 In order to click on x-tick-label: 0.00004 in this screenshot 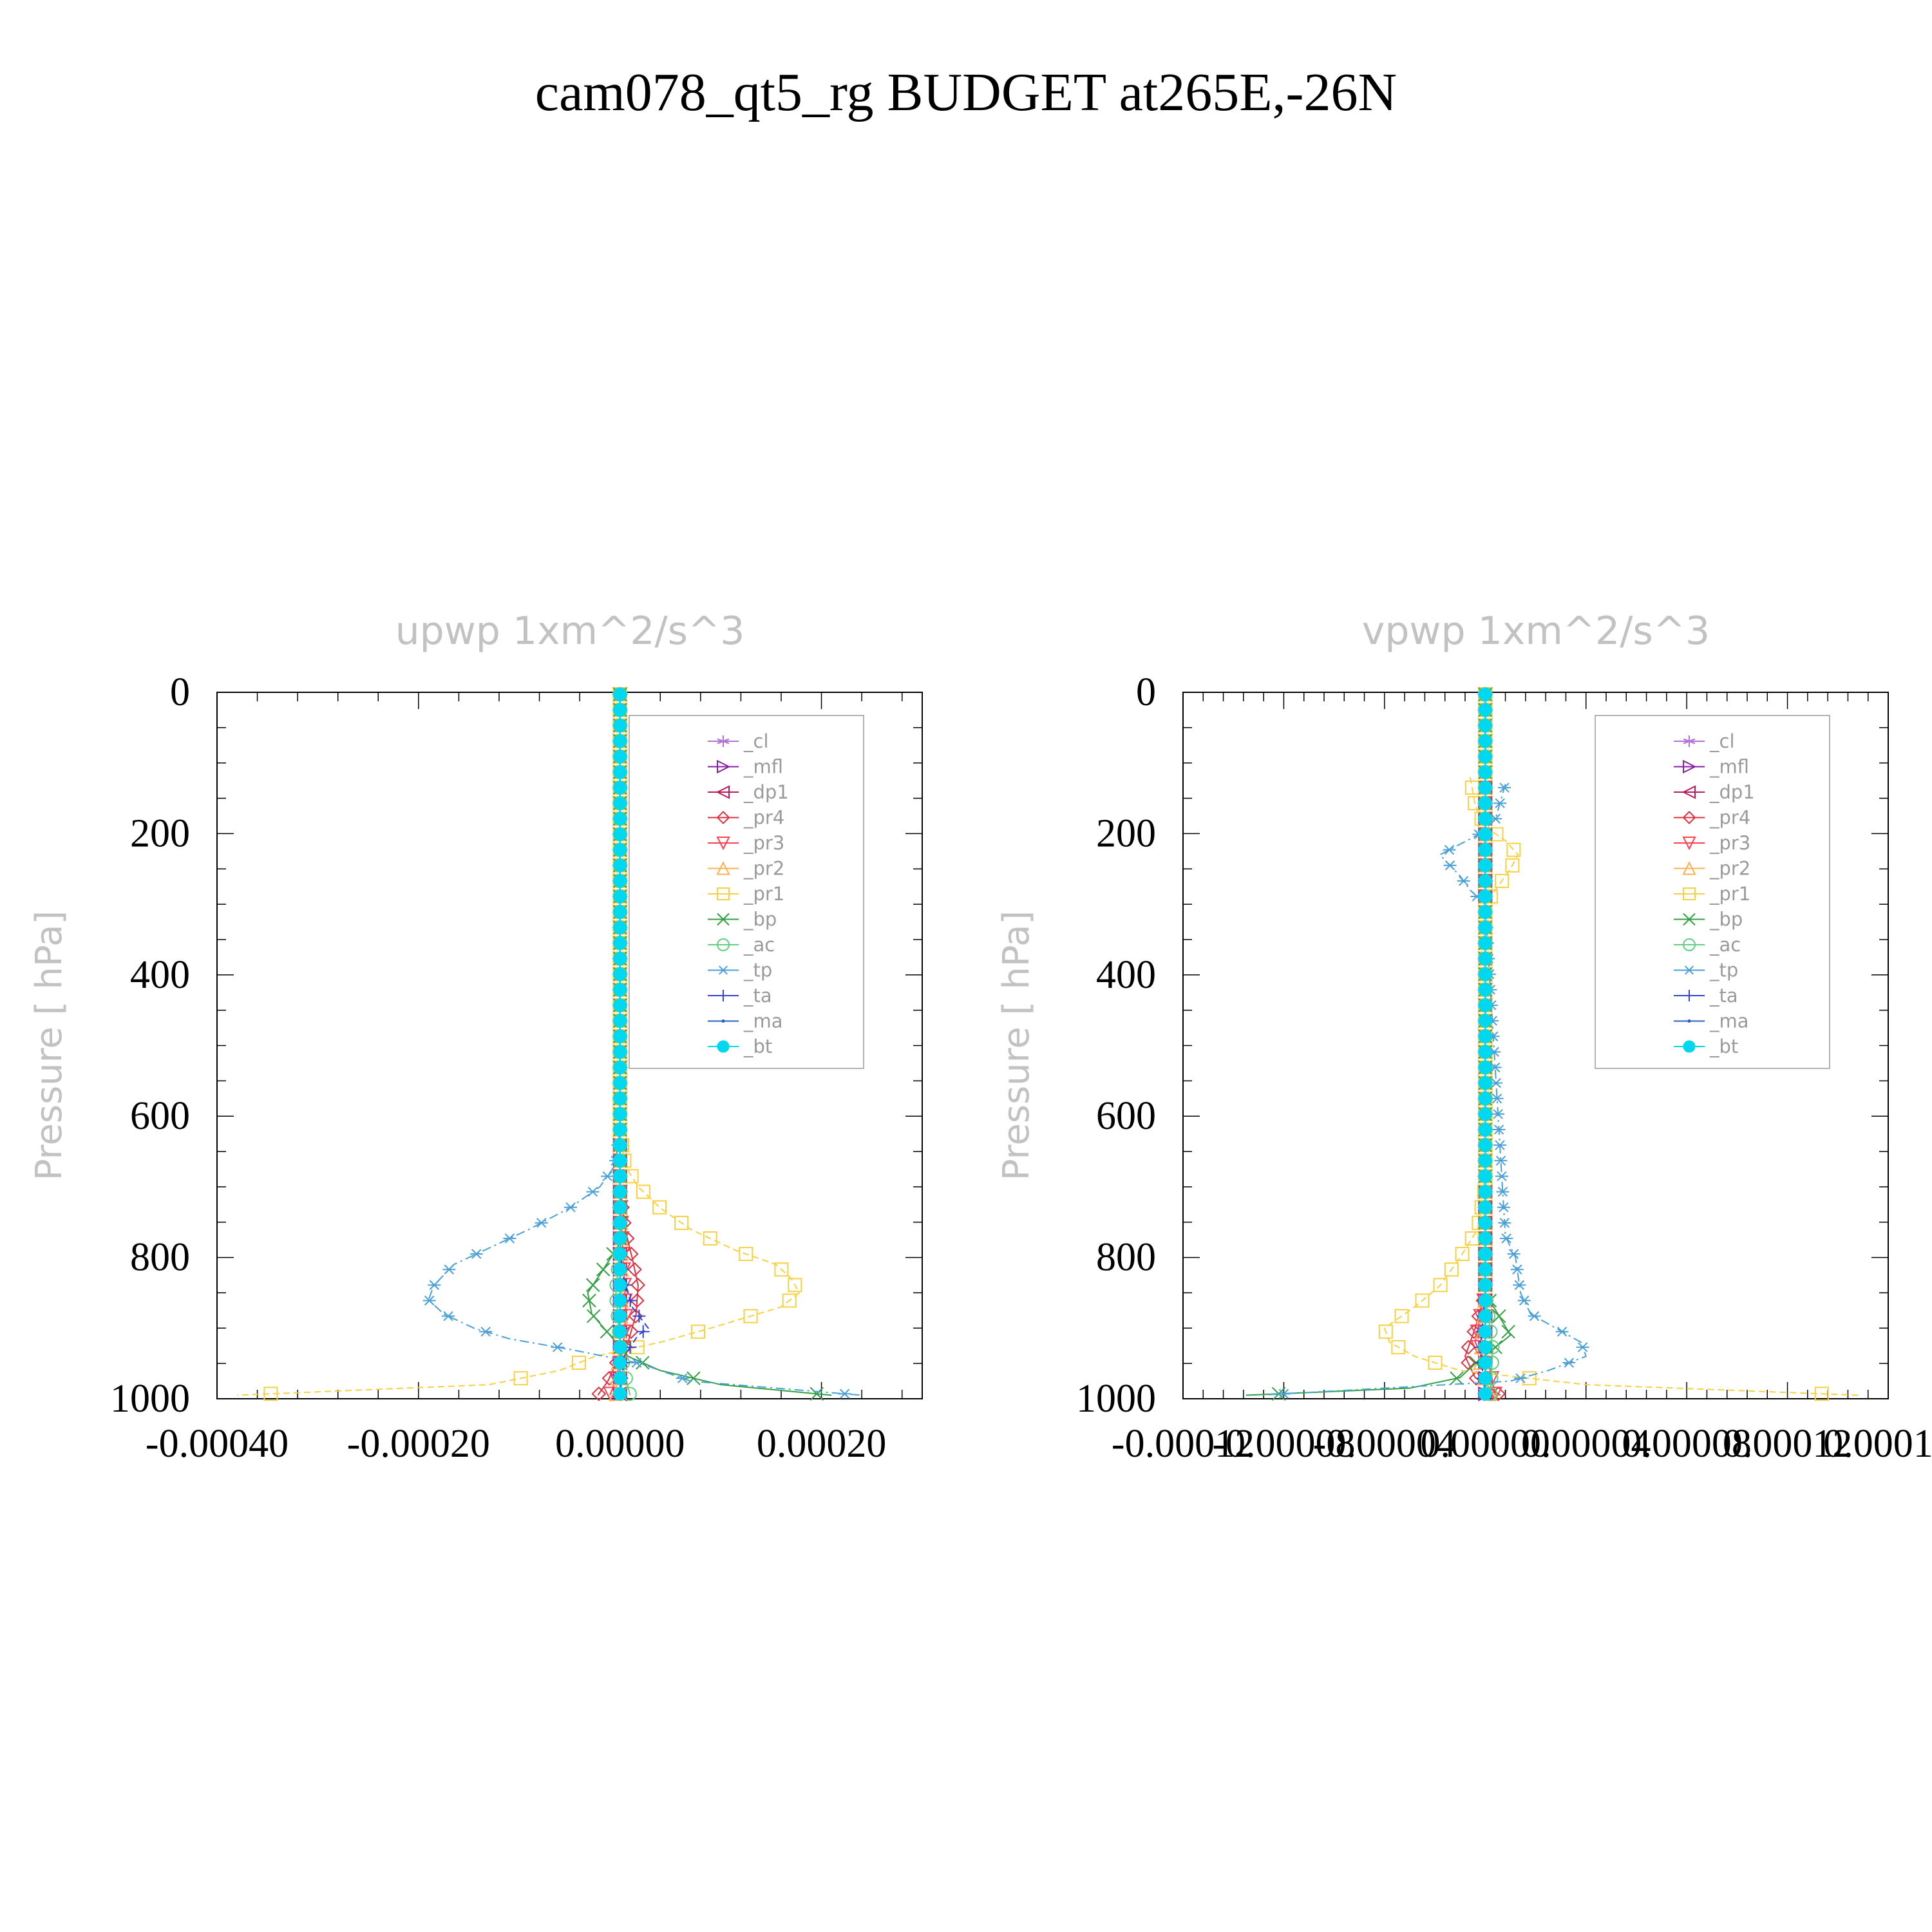, I will do `click(1586, 1444)`.